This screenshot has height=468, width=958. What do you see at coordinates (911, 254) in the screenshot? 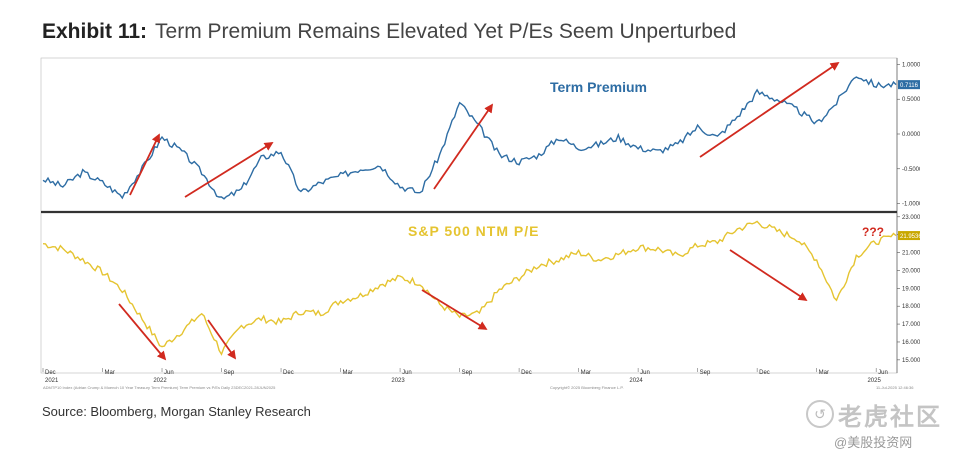
I see `pe-ytick-label: 21.0000` at bounding box center [911, 254].